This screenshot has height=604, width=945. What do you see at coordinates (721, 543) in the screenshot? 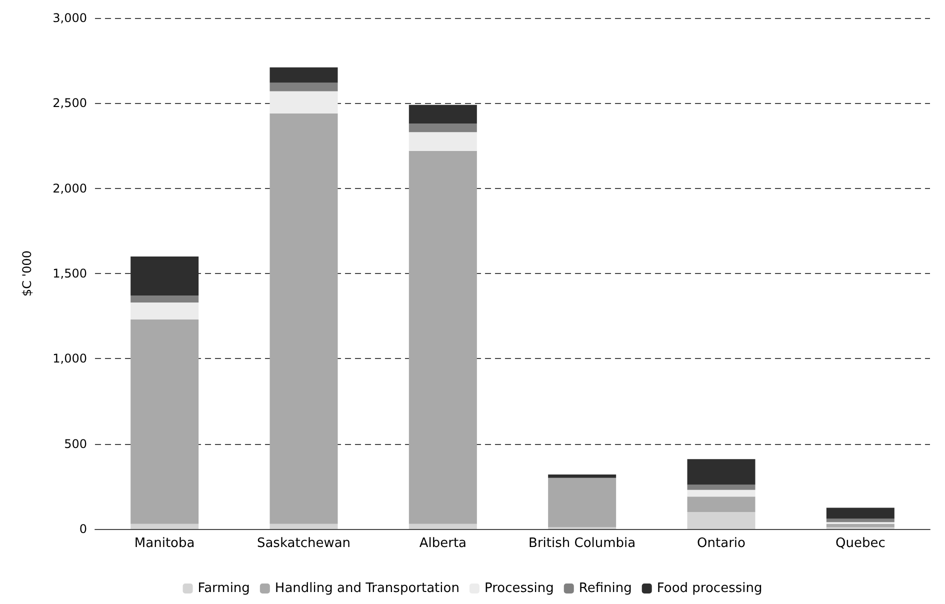
I see `x-tick-label: Ontario` at bounding box center [721, 543].